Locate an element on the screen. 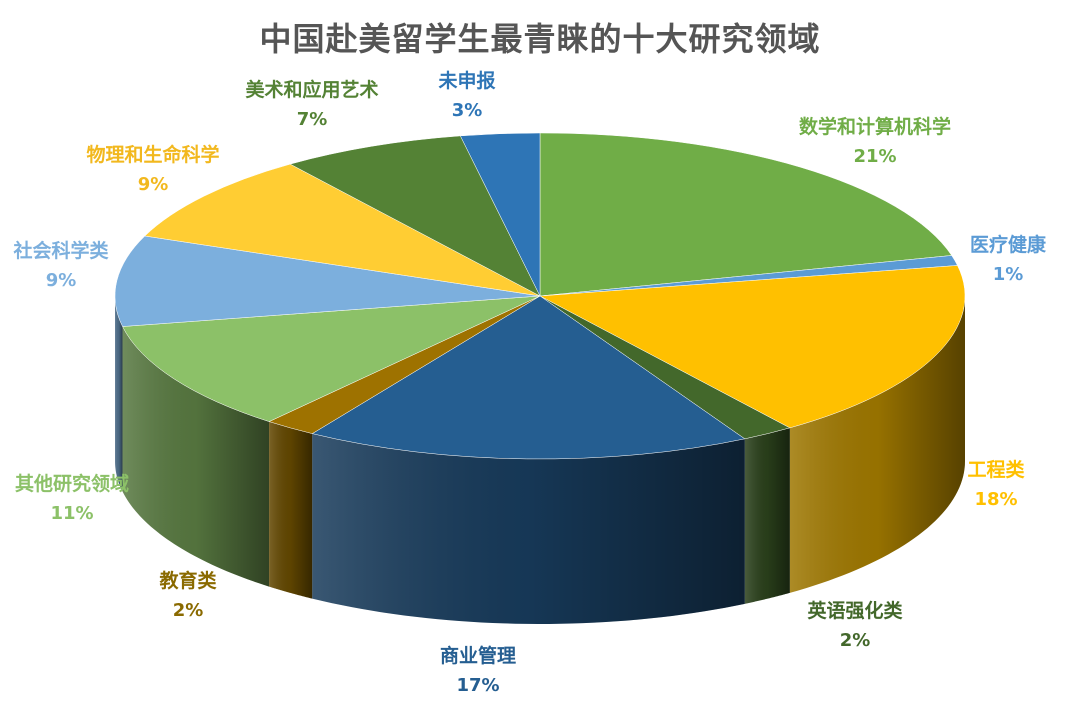 The image size is (1080, 720). data-label: 数学和计算机科学 21% is located at coordinates (875, 142).